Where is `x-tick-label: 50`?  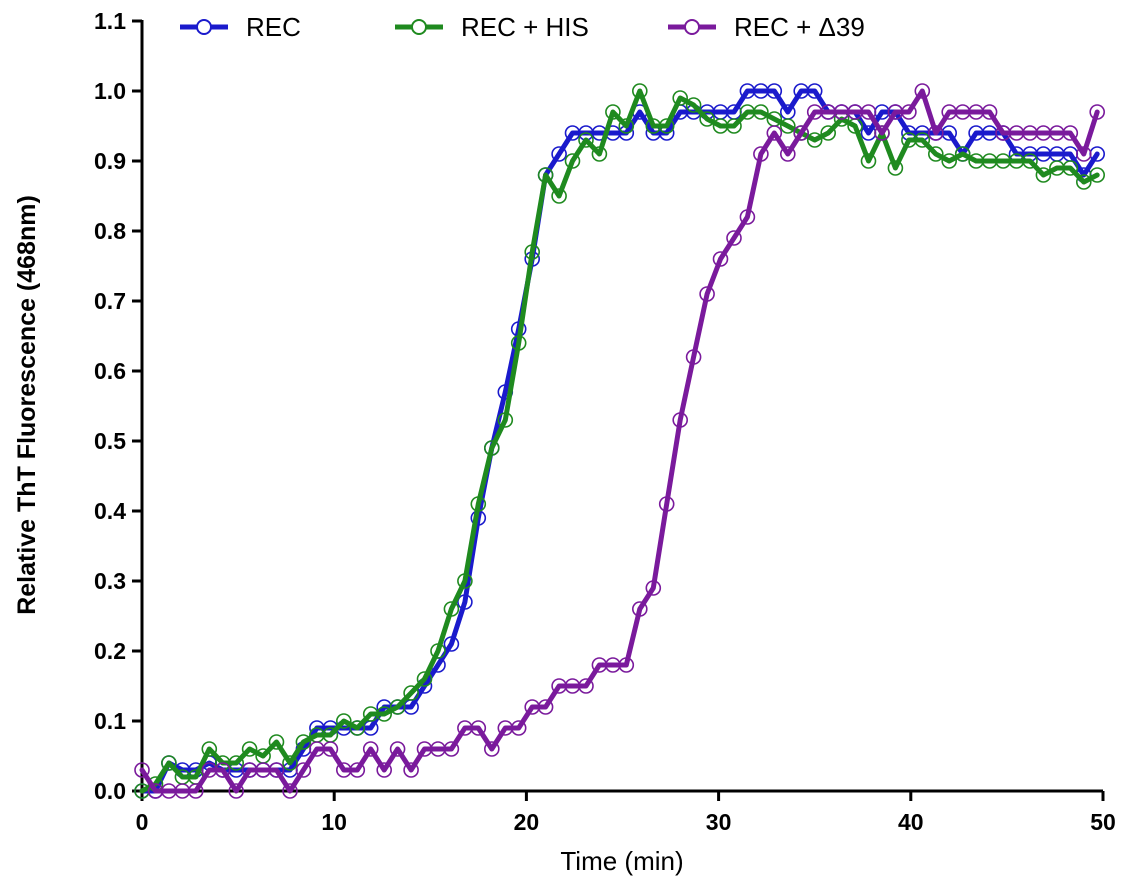 x-tick-label: 50 is located at coordinates (1103, 822).